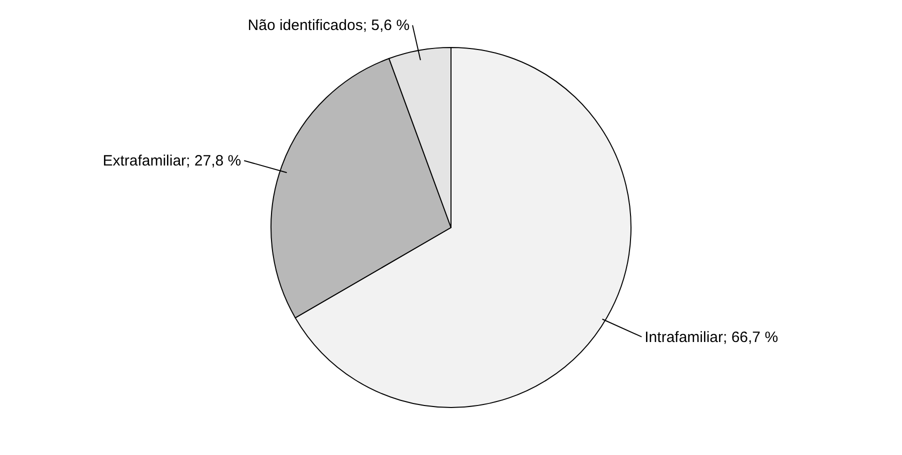 This screenshot has height=455, width=902. Describe the element at coordinates (172, 161) in the screenshot. I see `slice-label: Extrafamiliar; 27,8 %` at that location.